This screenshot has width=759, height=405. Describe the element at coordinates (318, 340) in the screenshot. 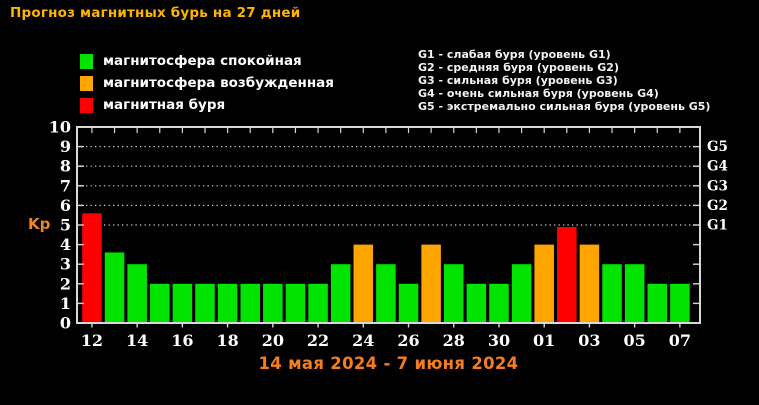

I see `x-tick-label: 22` at that location.